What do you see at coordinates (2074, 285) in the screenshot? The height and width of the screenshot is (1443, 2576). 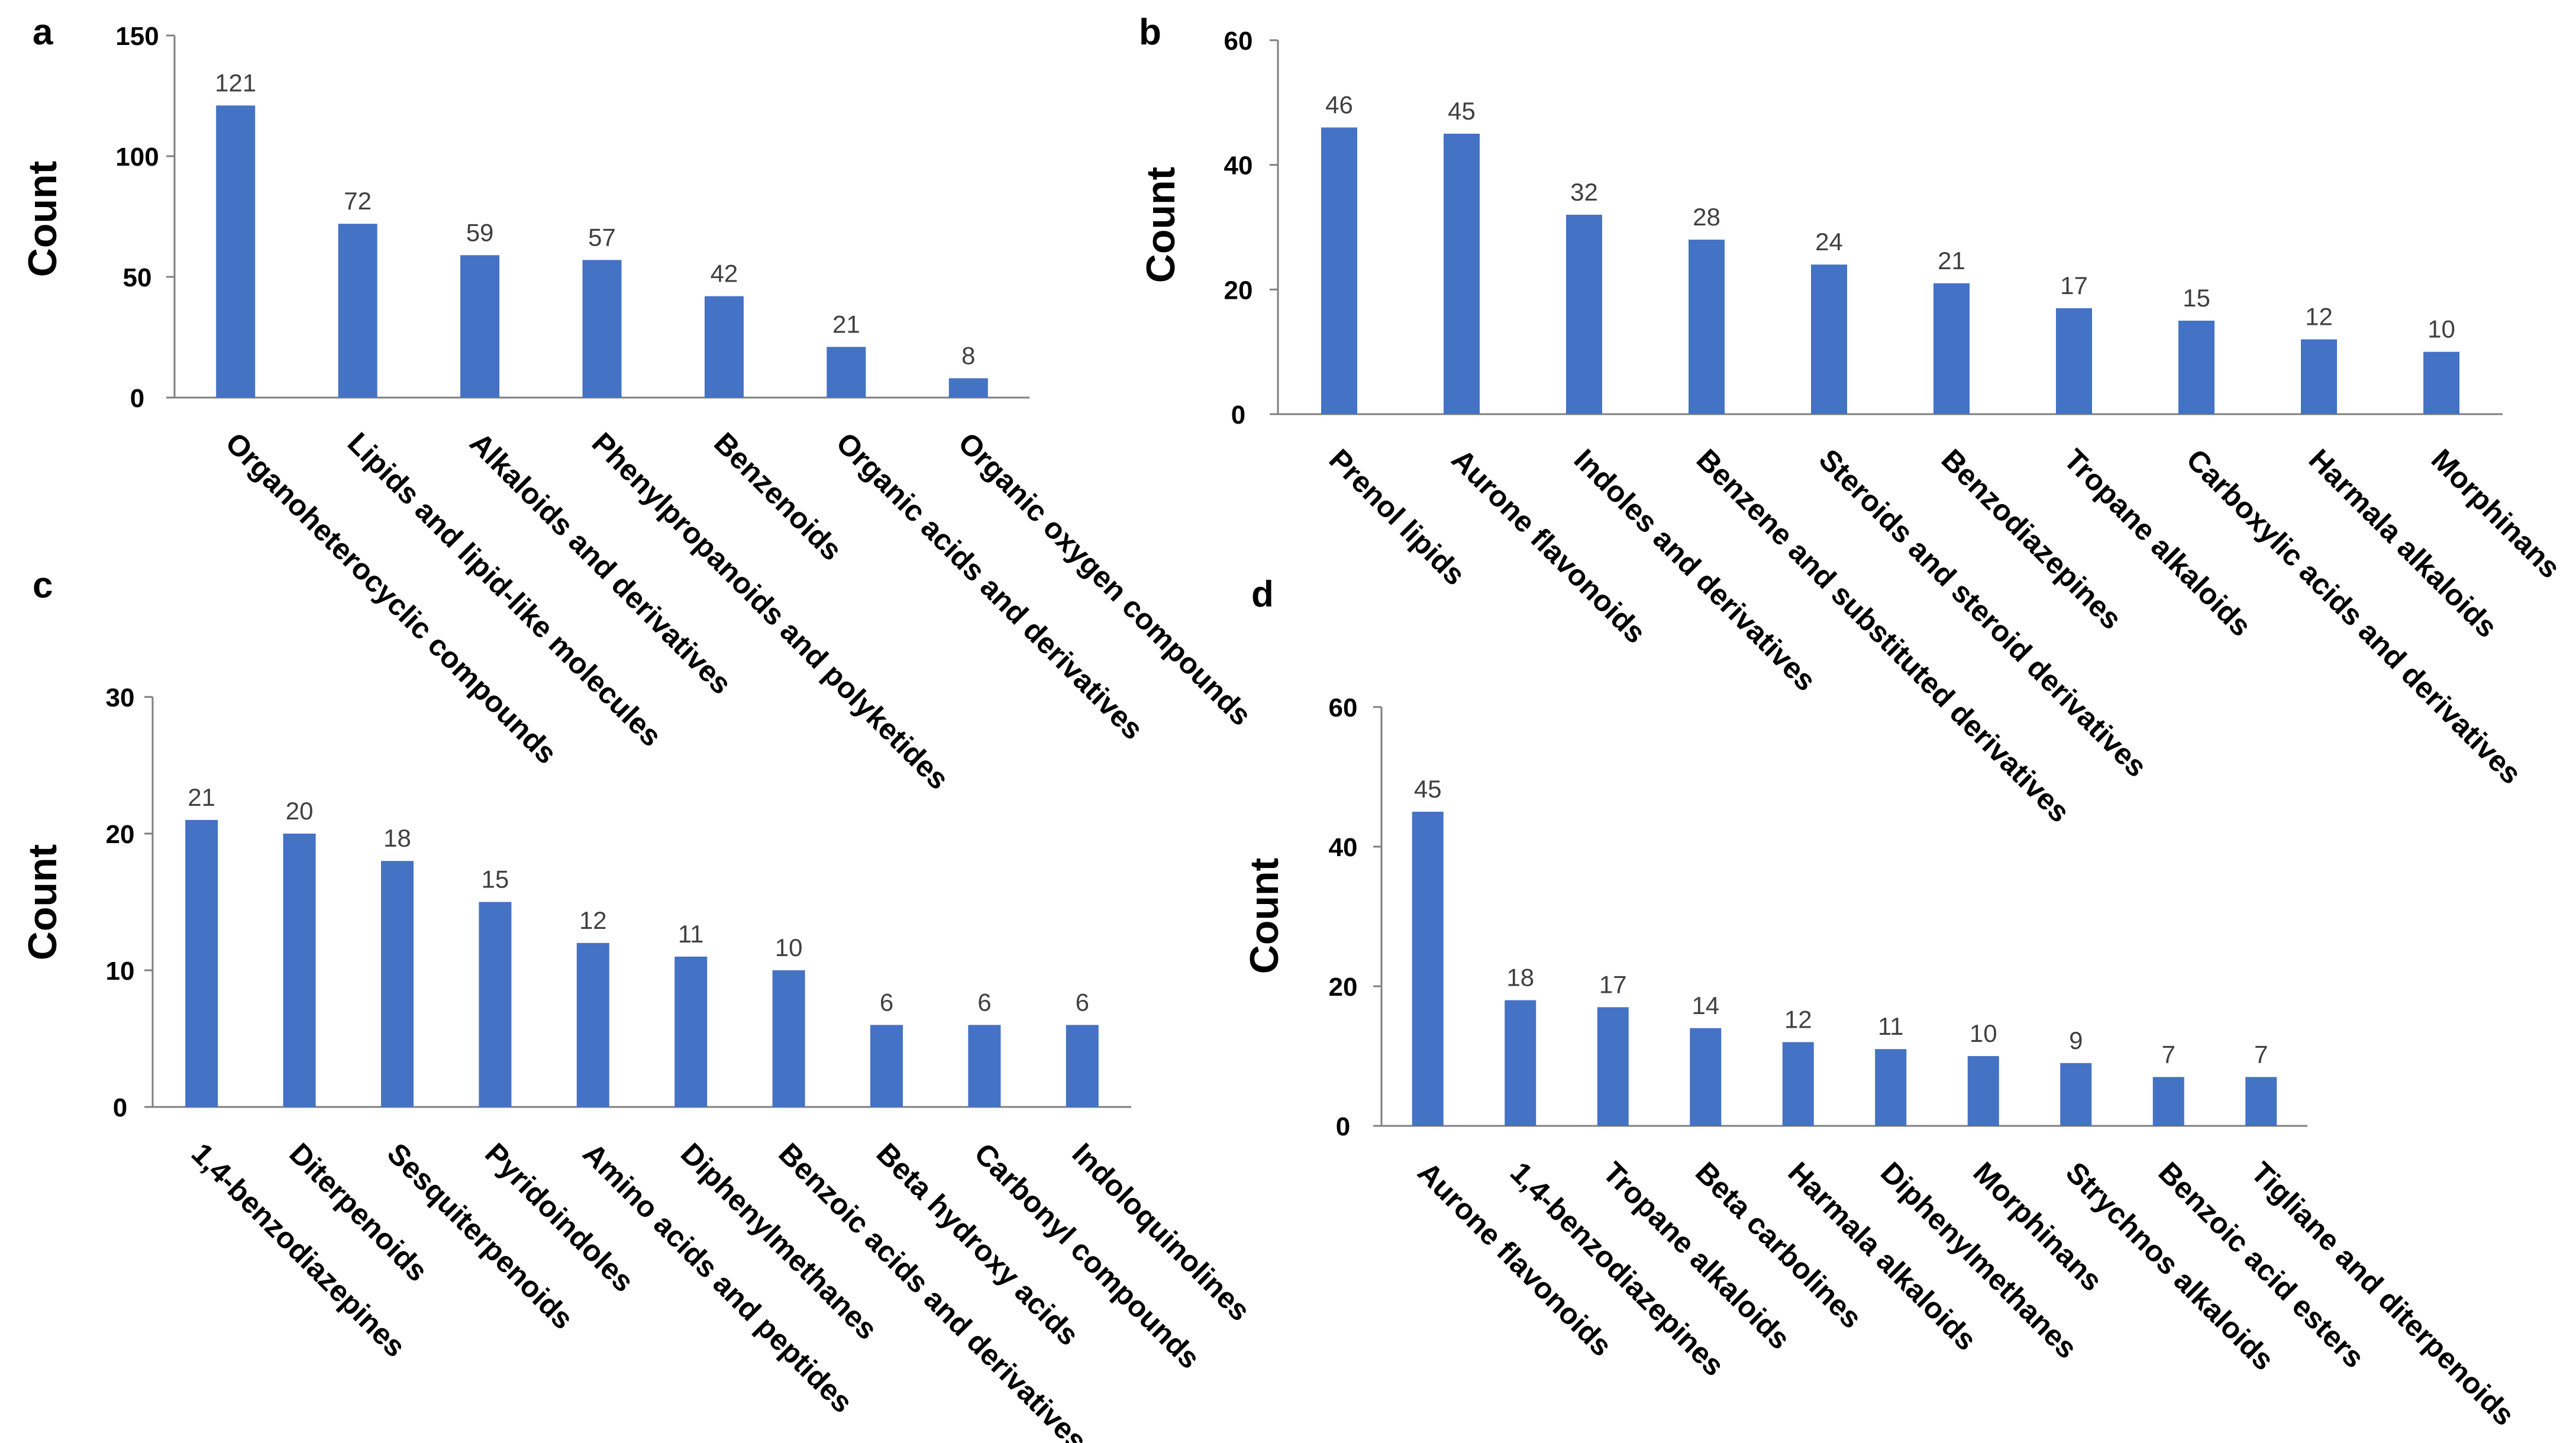 I see `panel-b-data-label-7: 17` at bounding box center [2074, 285].